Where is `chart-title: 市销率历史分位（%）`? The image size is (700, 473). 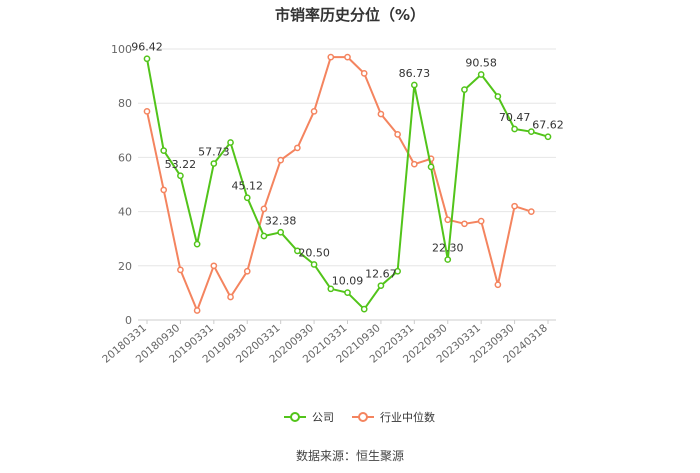 chart-title: 市销率历史分位（%） is located at coordinates (350, 15).